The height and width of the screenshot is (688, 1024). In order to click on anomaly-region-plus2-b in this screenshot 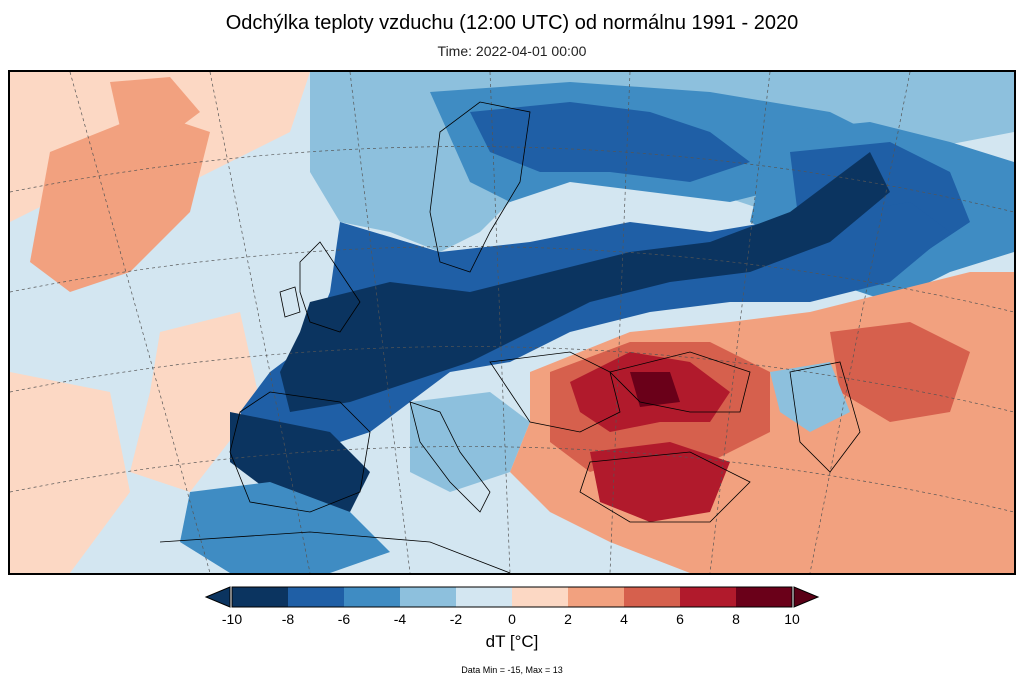, I will do `click(155, 109)`.